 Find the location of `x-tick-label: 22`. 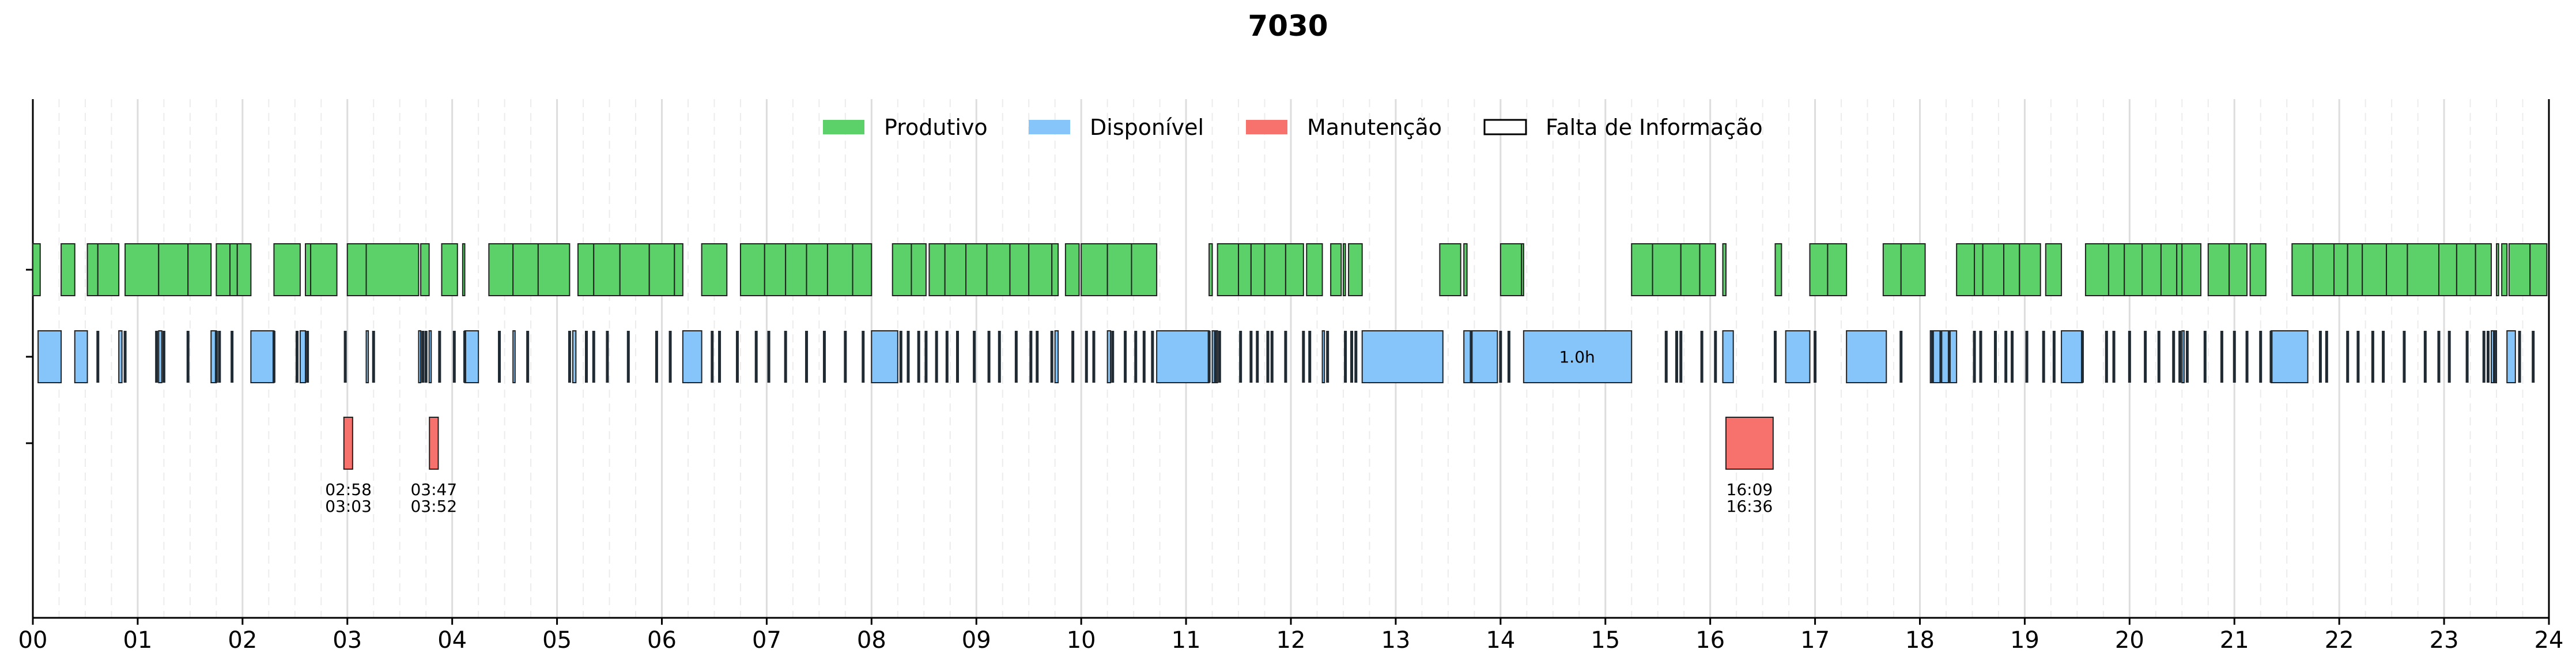

x-tick-label: 22 is located at coordinates (2339, 641).